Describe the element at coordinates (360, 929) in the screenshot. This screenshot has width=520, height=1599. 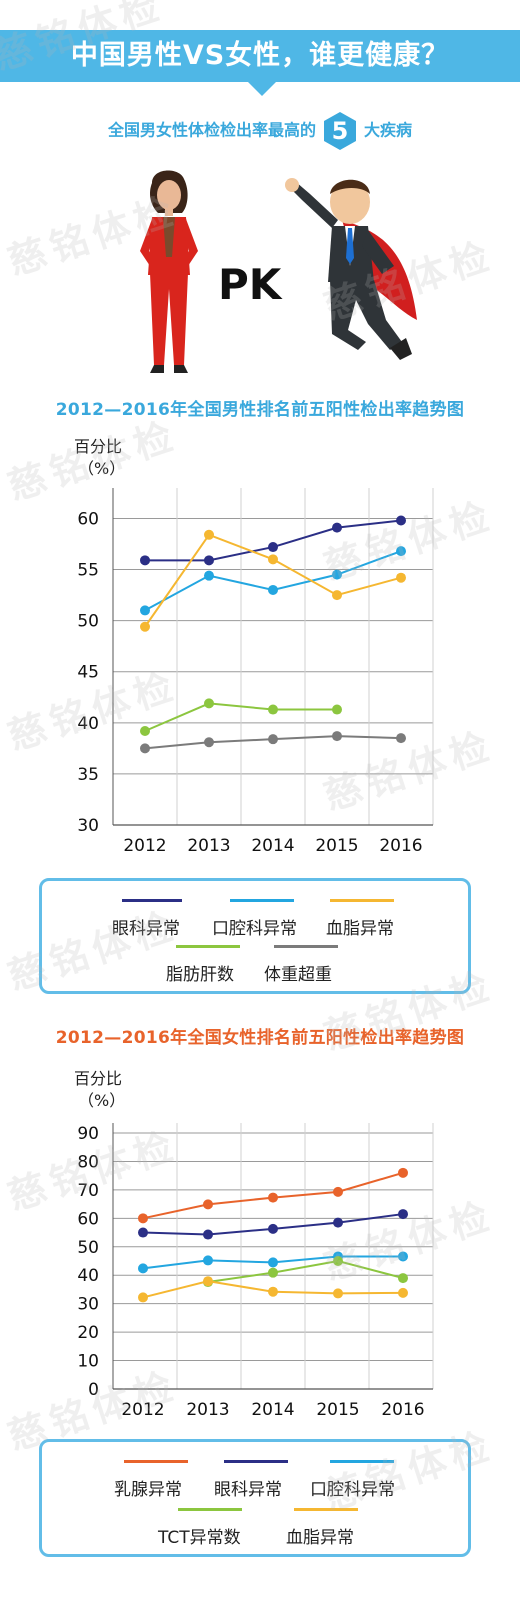
I see `legend-label-male-lipid: 血脂异常` at that location.